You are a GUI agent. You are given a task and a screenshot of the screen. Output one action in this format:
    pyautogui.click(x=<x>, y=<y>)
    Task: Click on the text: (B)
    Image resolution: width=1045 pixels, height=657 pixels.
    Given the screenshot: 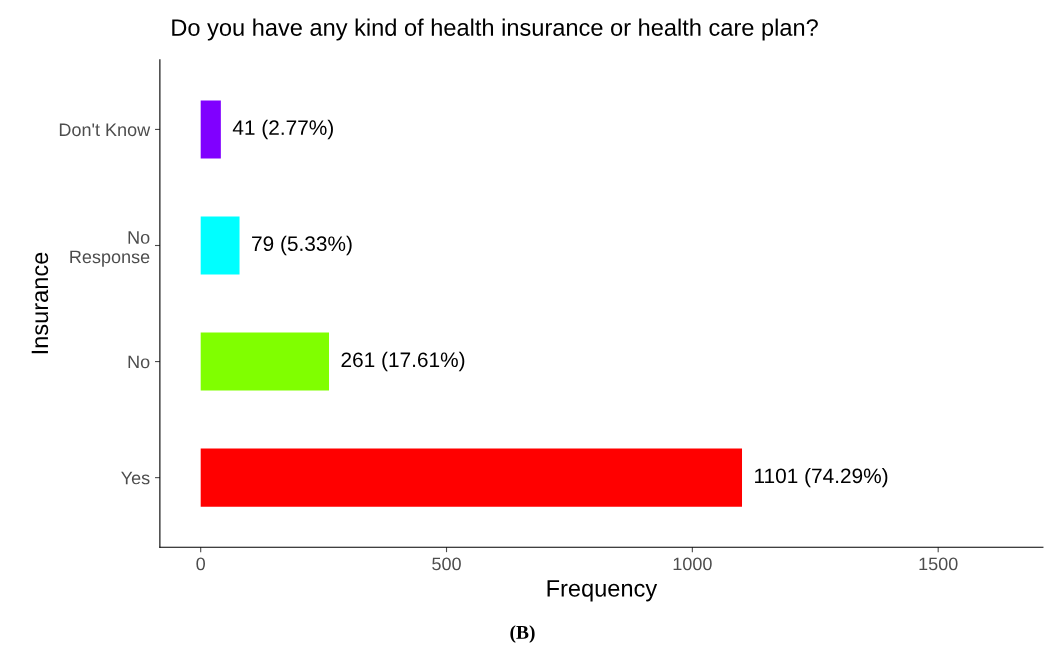 What is the action you would take?
    pyautogui.click(x=522, y=634)
    